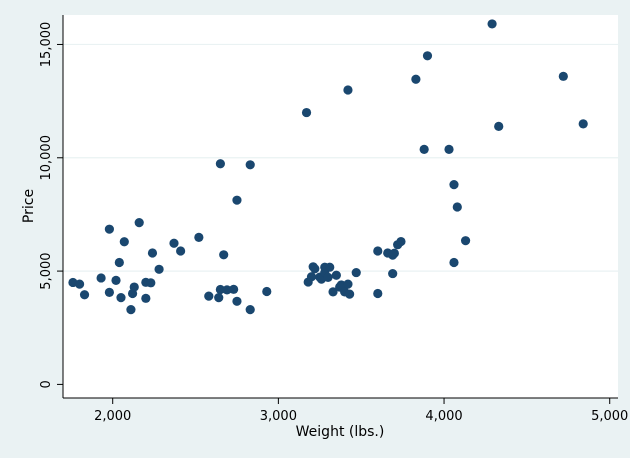 This screenshot has width=630, height=458. Describe the element at coordinates (46, 158) in the screenshot. I see `y-tick-label: 10,000` at that location.